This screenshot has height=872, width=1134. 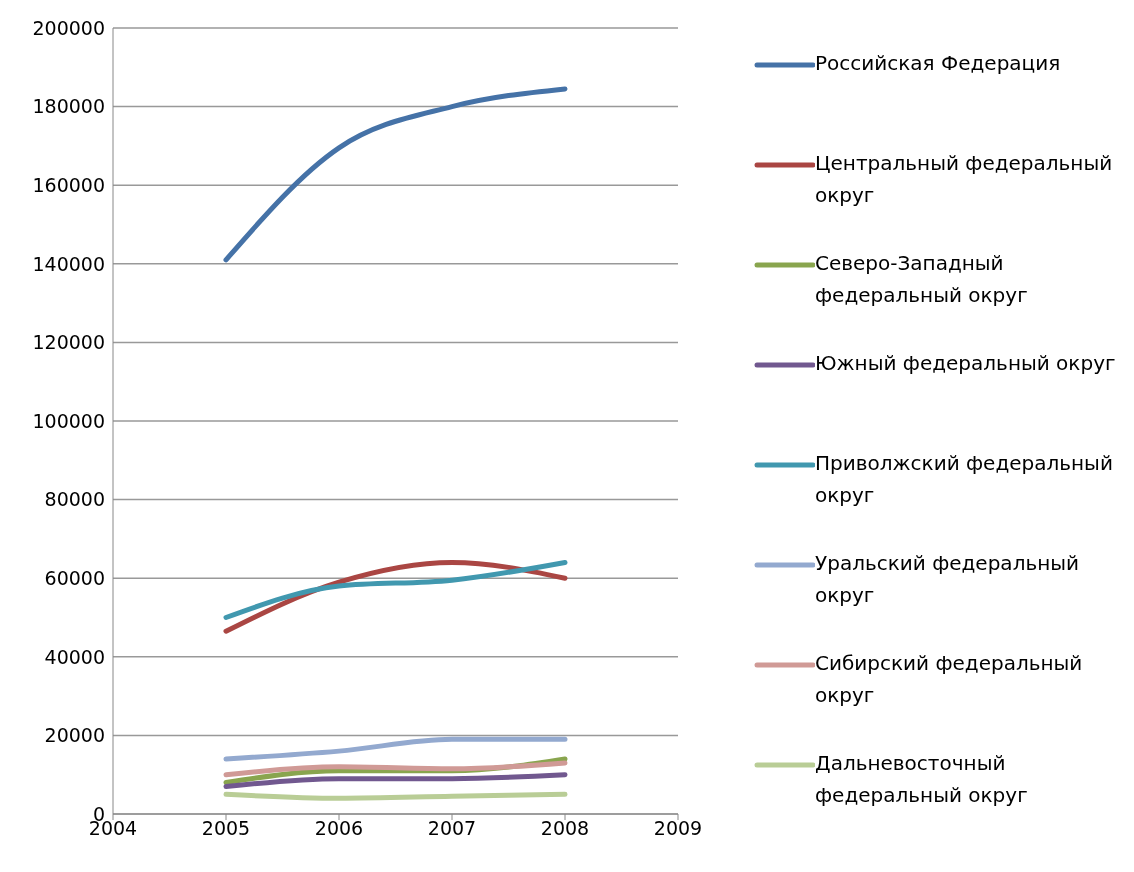 I want to click on legend-label: Дальневосточный федеральный округ, so click(x=922, y=779).